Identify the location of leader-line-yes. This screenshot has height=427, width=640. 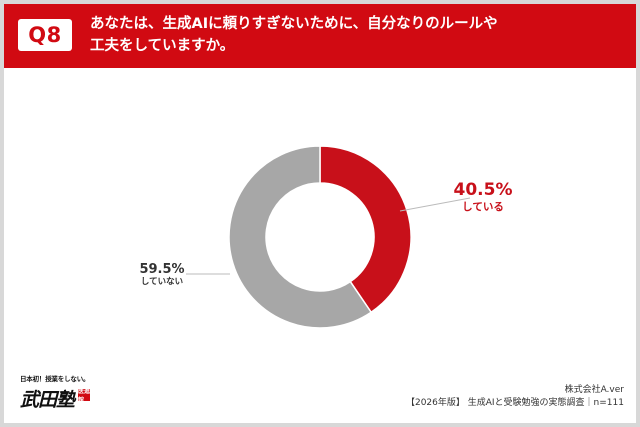
(435, 204).